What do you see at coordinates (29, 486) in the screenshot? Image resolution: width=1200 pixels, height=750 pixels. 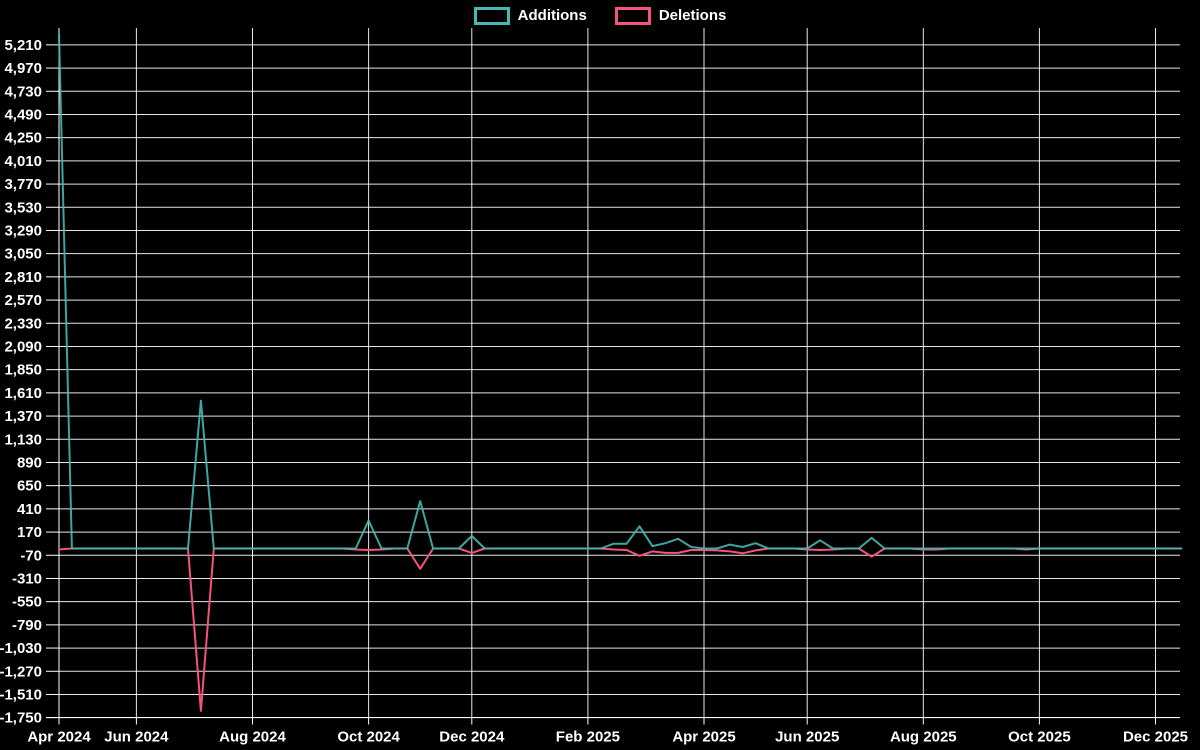 I see `y-tick-label: 650` at bounding box center [29, 486].